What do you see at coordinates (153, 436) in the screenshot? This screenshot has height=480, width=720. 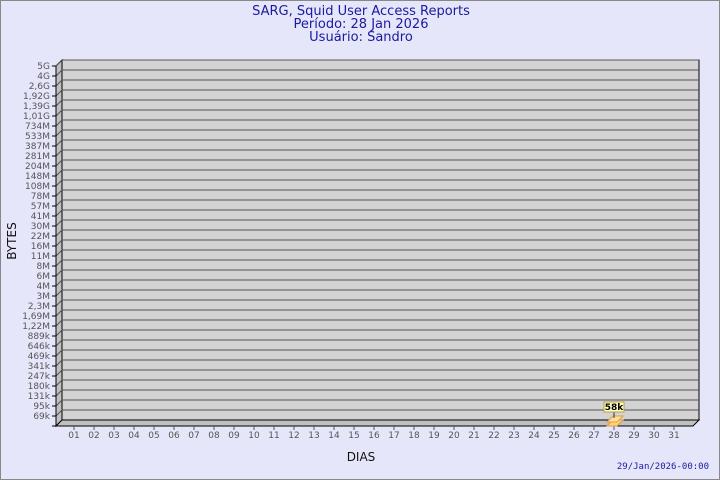 I see `x-tick-label: 05` at bounding box center [153, 436].